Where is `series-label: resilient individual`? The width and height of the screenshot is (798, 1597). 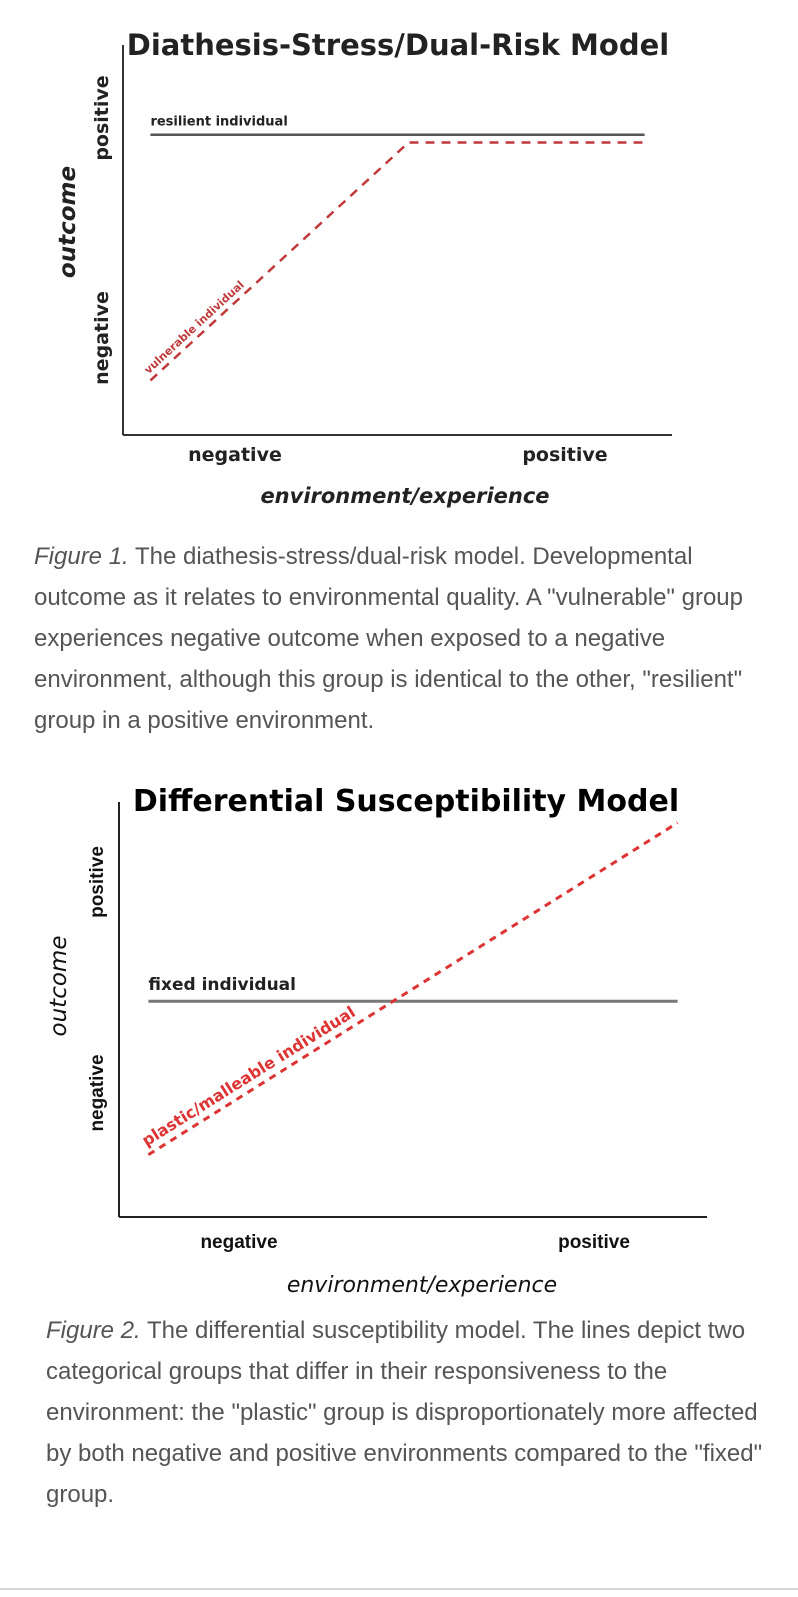 series-label: resilient individual is located at coordinates (218, 122).